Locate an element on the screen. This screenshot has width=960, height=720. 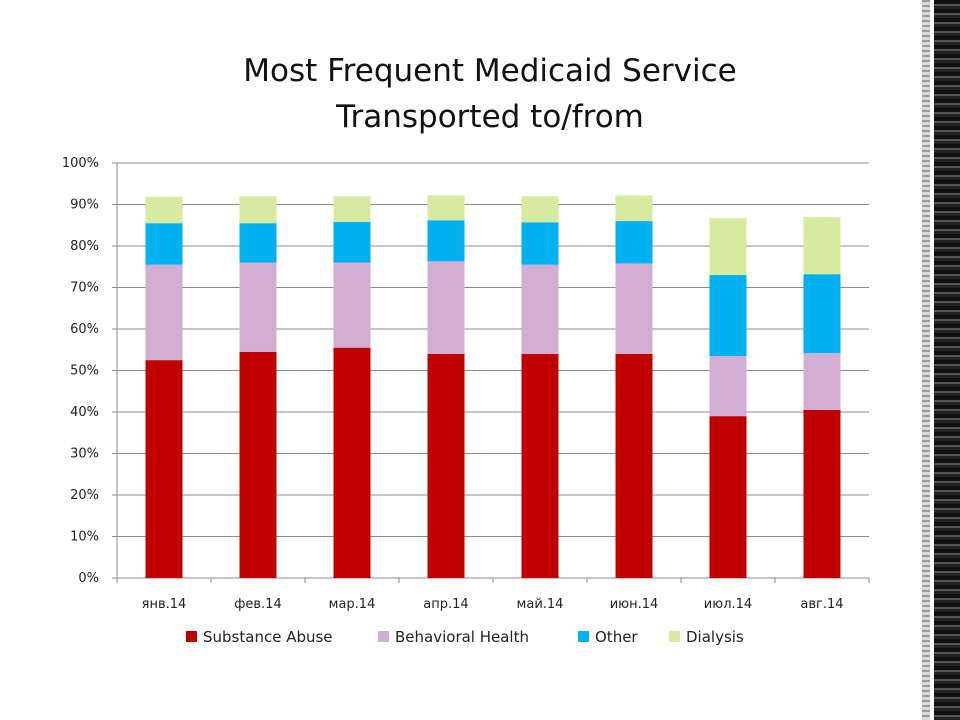
legend-swatch-other is located at coordinates (583, 636).